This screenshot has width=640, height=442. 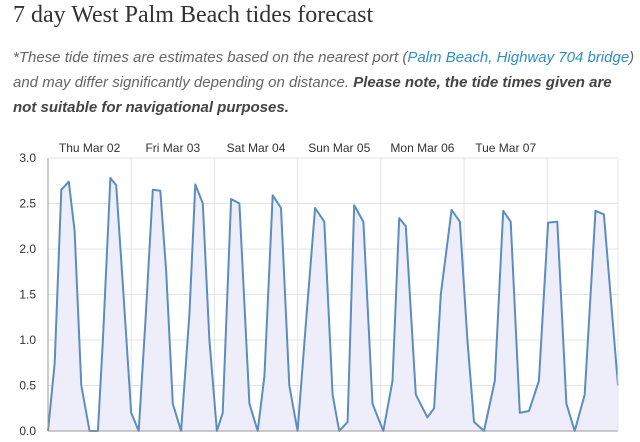 I want to click on day-label: Mon Mar 06, so click(x=422, y=148).